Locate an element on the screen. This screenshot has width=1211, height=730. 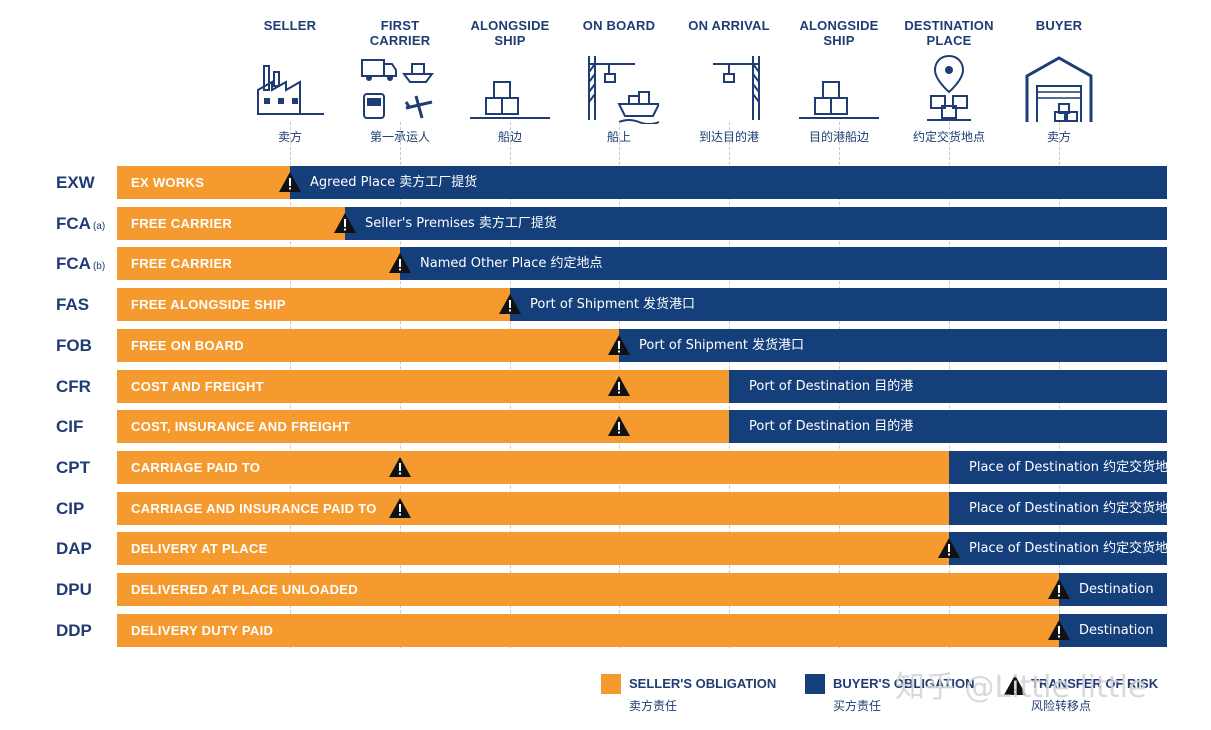
term-code: CIF is located at coordinates (70, 426).